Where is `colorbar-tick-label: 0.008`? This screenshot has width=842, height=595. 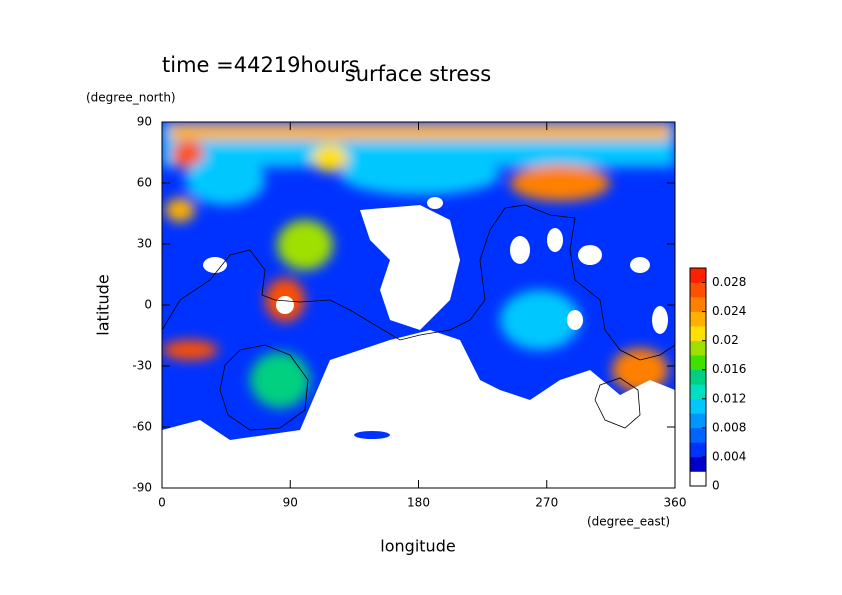
colorbar-tick-label: 0.008 is located at coordinates (729, 427).